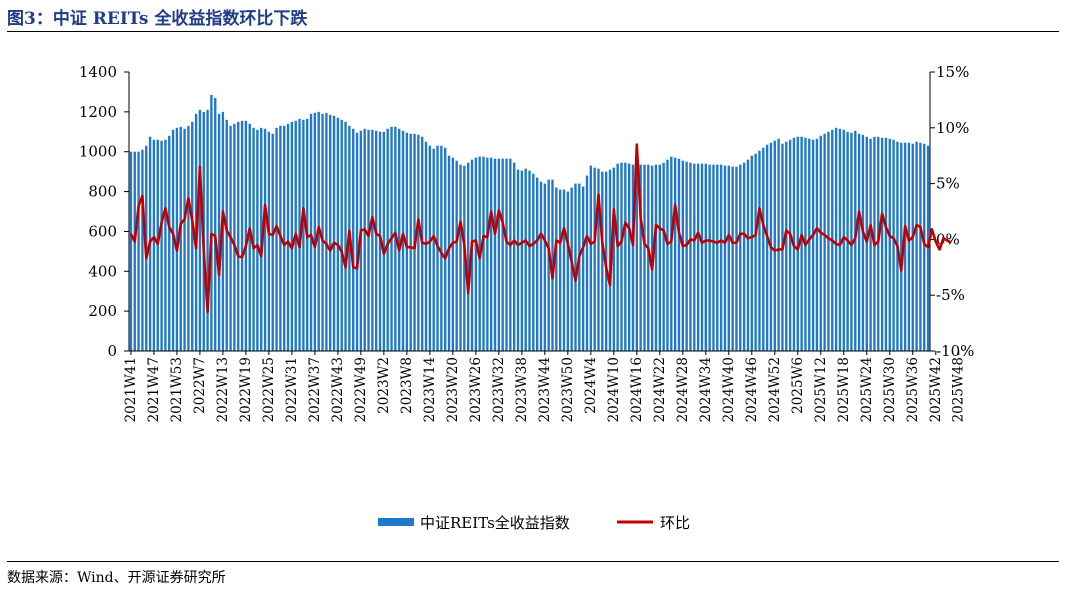 The width and height of the screenshot is (1066, 591). What do you see at coordinates (660, 389) in the screenshot?
I see `x-tick-label: 2024W22` at bounding box center [660, 389].